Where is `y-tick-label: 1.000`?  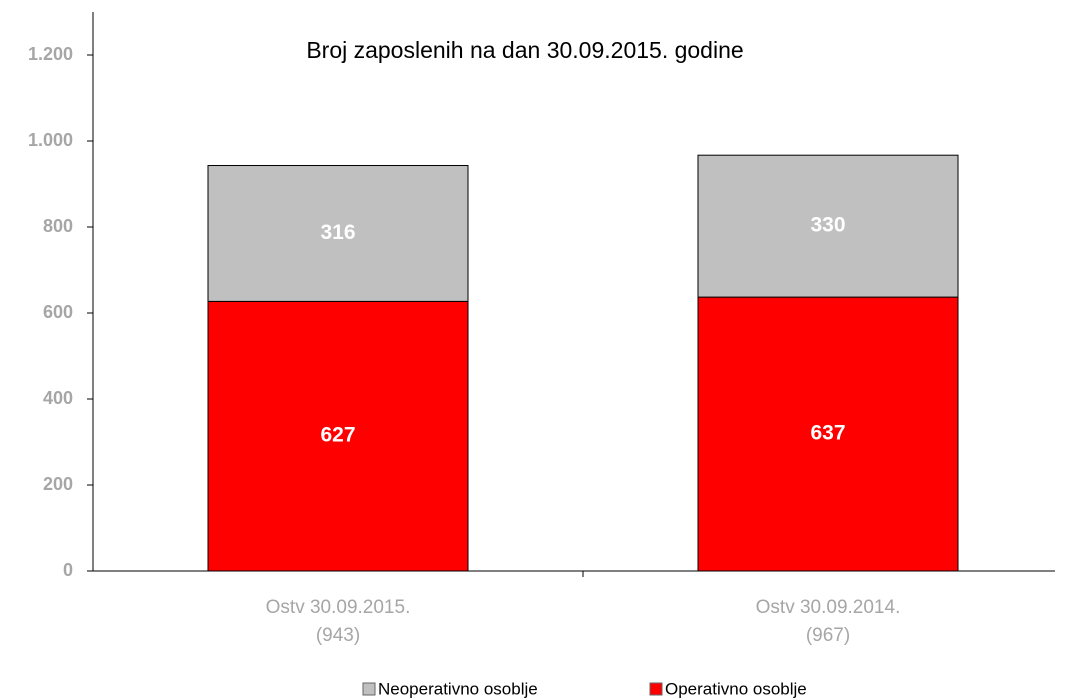
y-tick-label: 1.000 is located at coordinates (50, 140).